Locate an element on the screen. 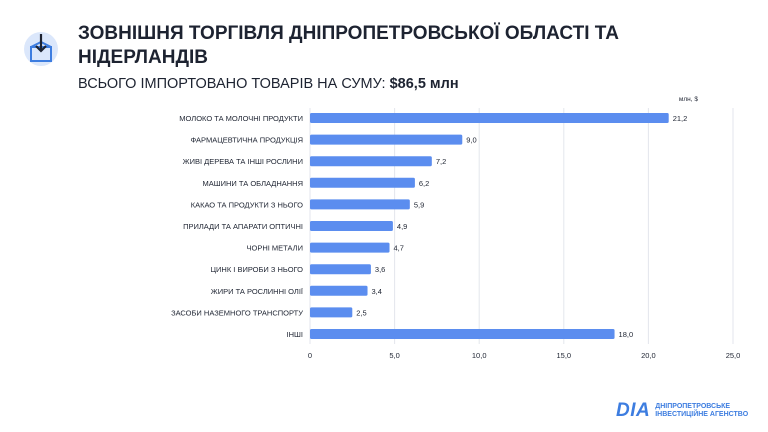  subtitle-amount: $86,5 млн is located at coordinates (424, 84).